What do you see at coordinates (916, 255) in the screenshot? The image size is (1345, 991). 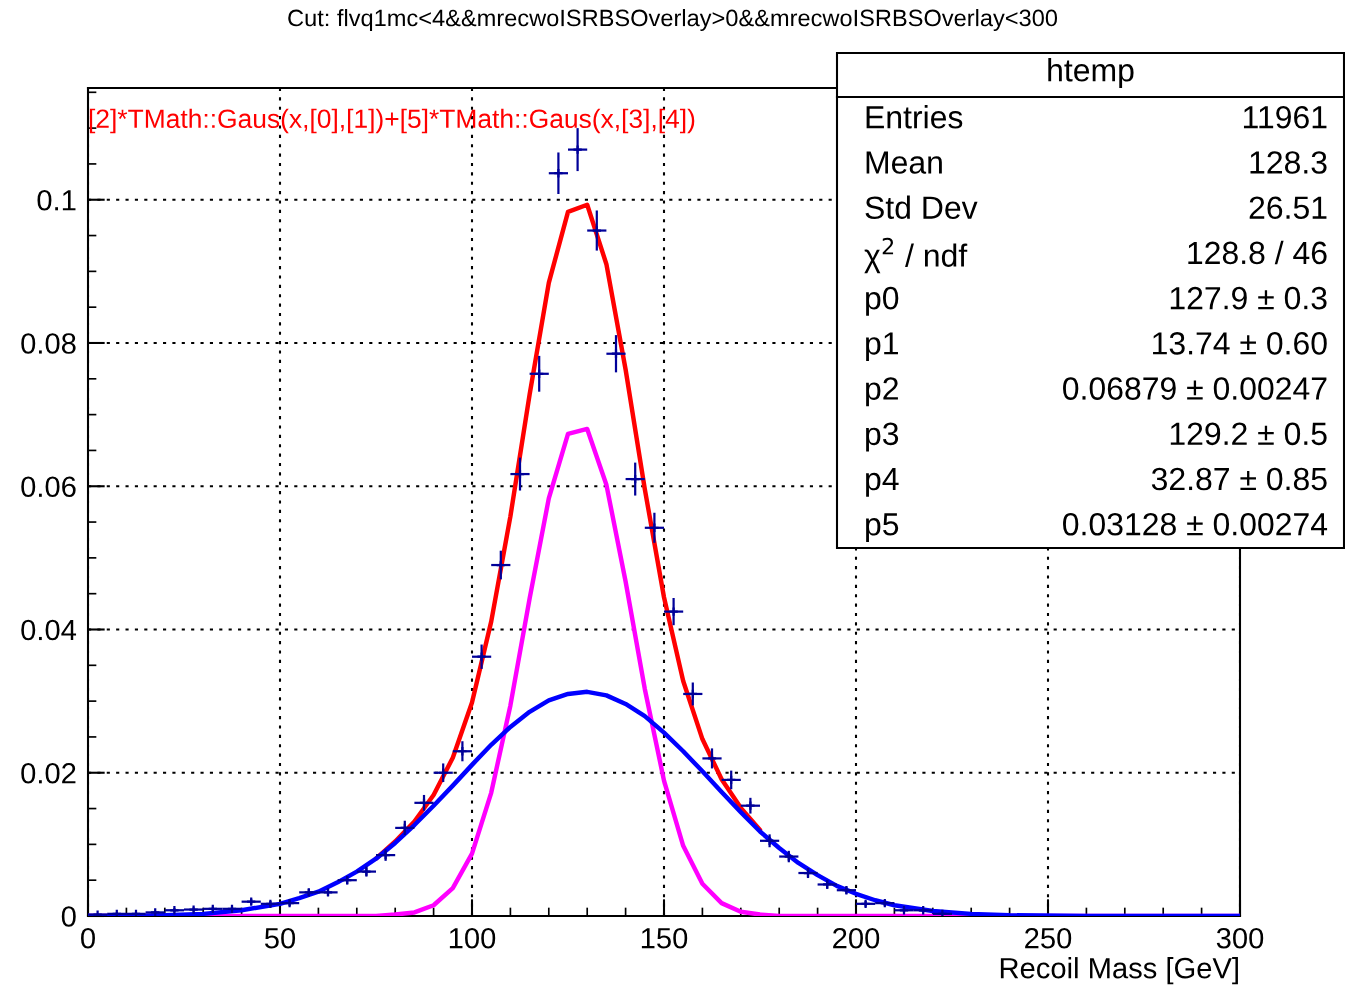 I see `annotation: χ$^{2}$ / ndf` at bounding box center [916, 255].